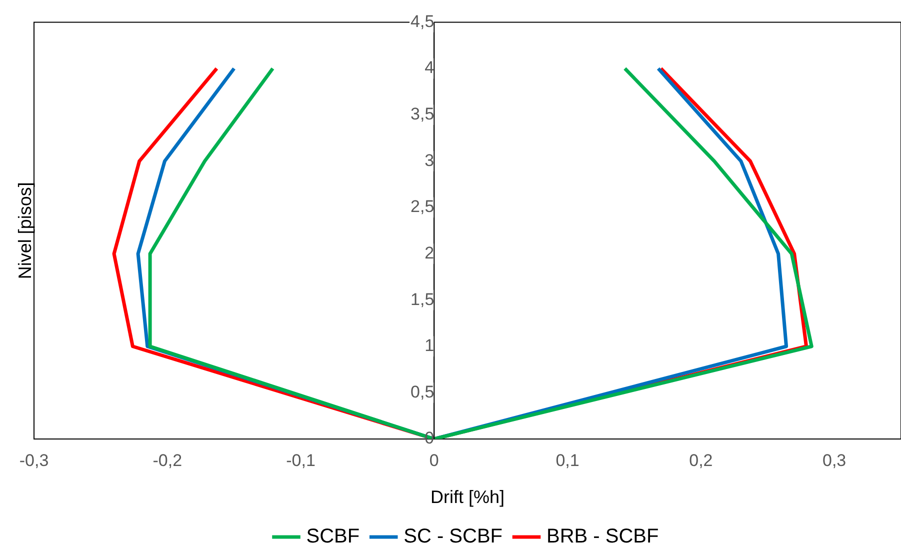 This screenshot has width=901, height=557. I want to click on y-tick-label: 1,5, so click(422, 299).